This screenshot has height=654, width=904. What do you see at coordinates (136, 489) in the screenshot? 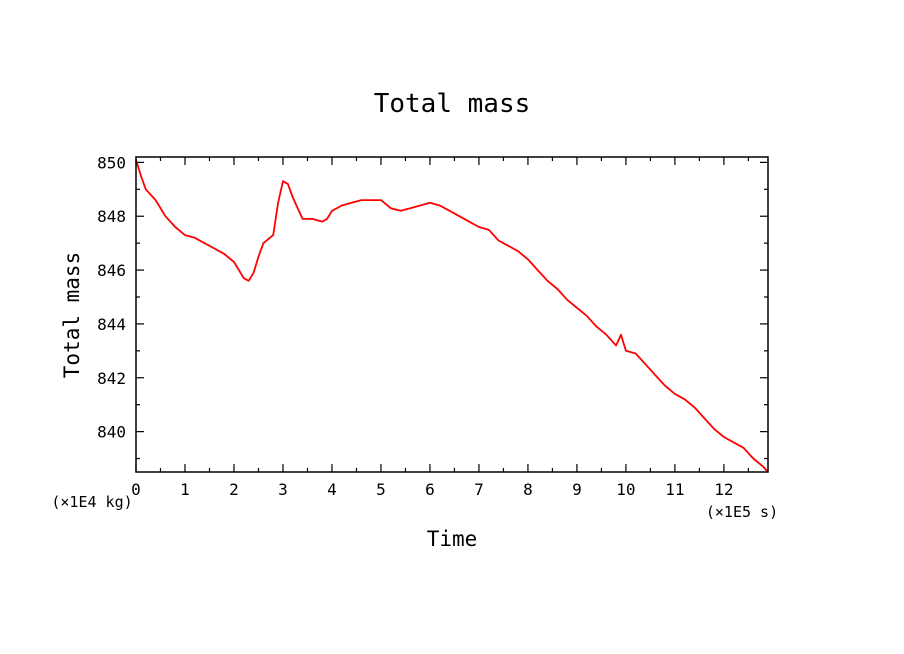
I see `x-tick-label: 0` at bounding box center [136, 489].